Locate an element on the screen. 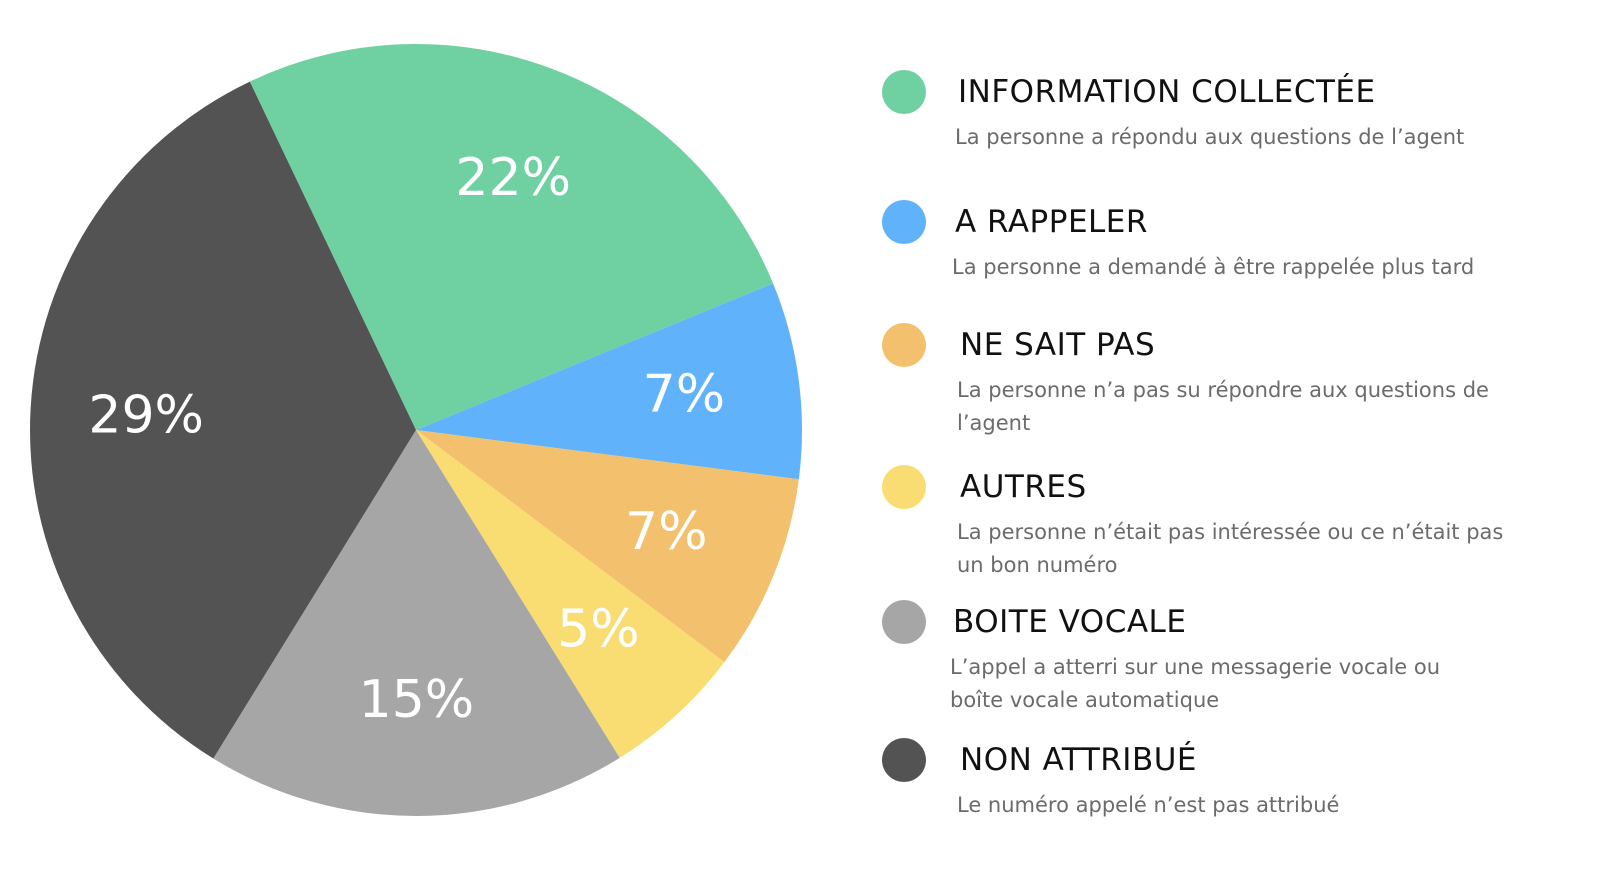 Image resolution: width=1618 pixels, height=880 pixels. pie-slice-label-2: 7% is located at coordinates (666, 532).